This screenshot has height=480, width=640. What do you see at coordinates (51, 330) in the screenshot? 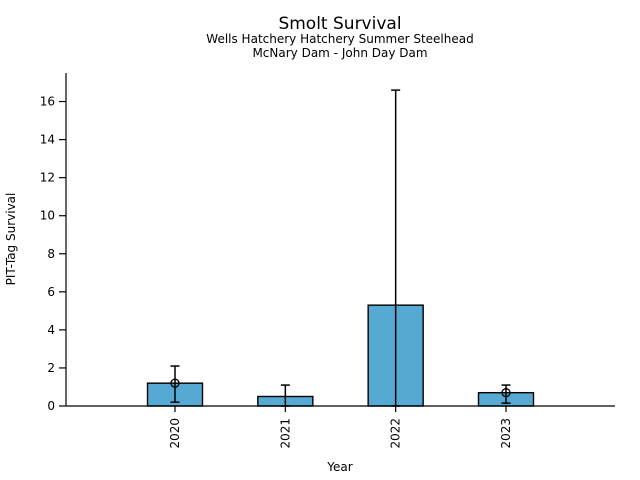
I see `y-tick-label-4: 4` at bounding box center [51, 330].